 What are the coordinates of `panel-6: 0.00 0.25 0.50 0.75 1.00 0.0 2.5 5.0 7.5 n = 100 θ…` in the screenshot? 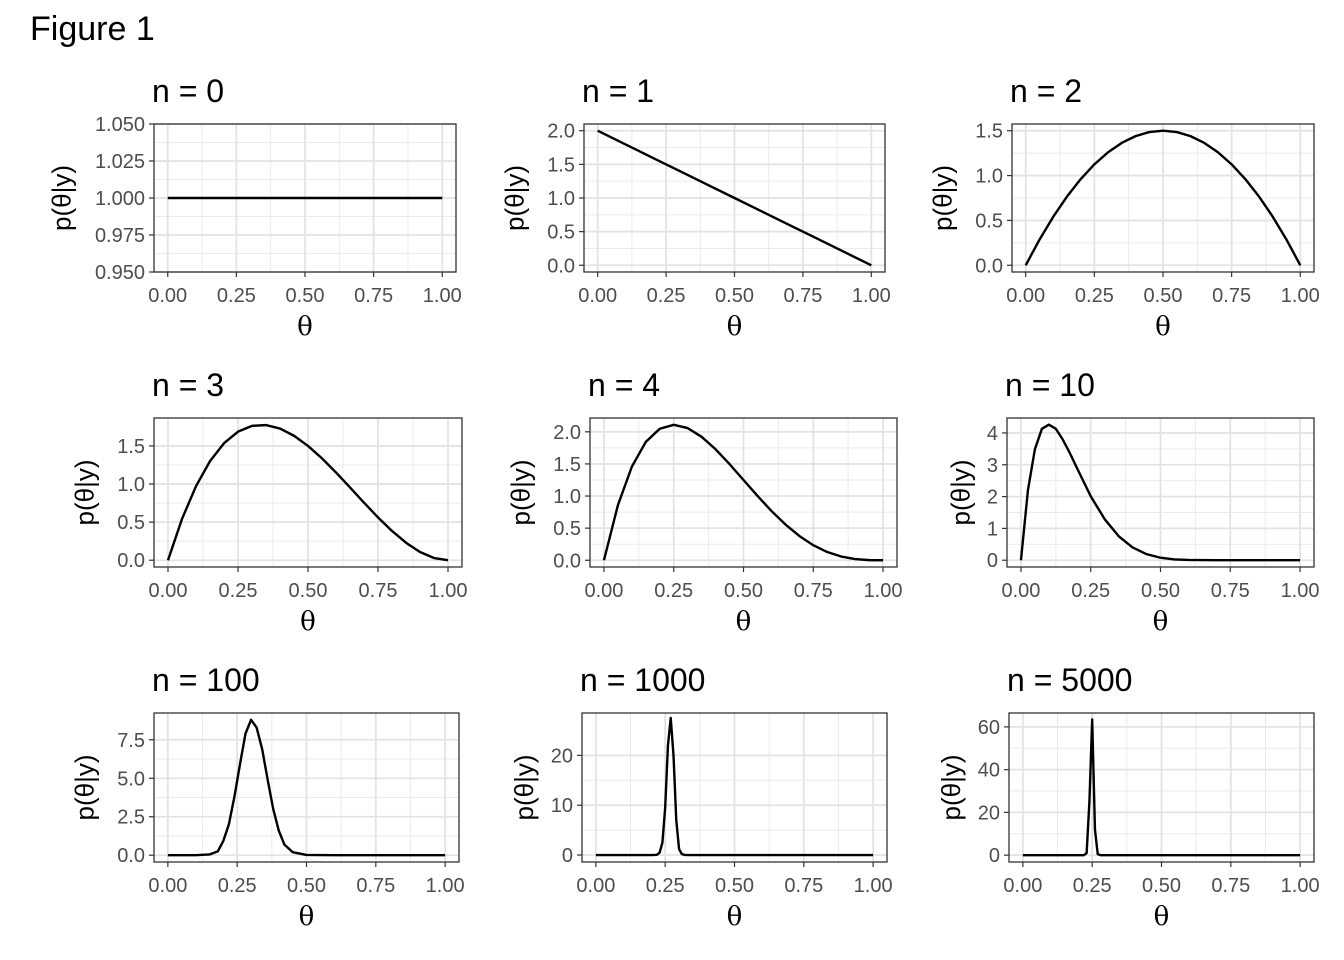 It's located at (267, 797).